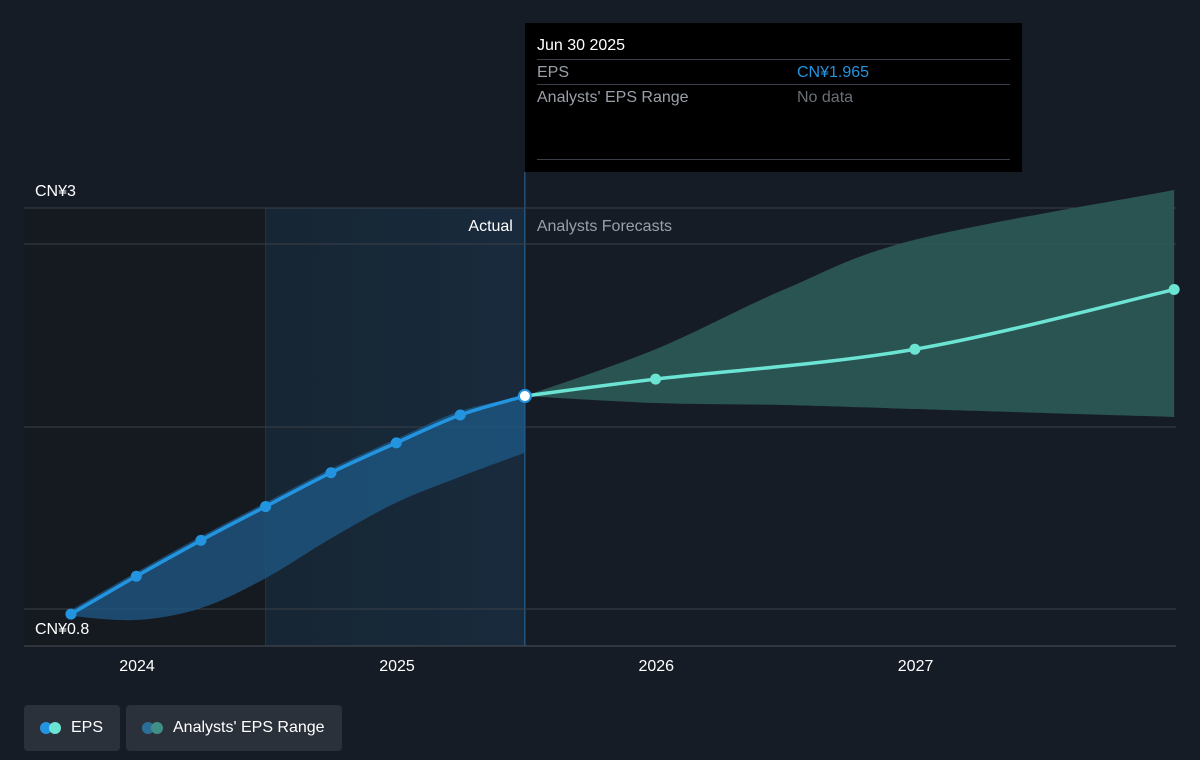 This screenshot has height=760, width=1200. Describe the element at coordinates (87, 727) in the screenshot. I see `legend-label-eps: EPS` at that location.